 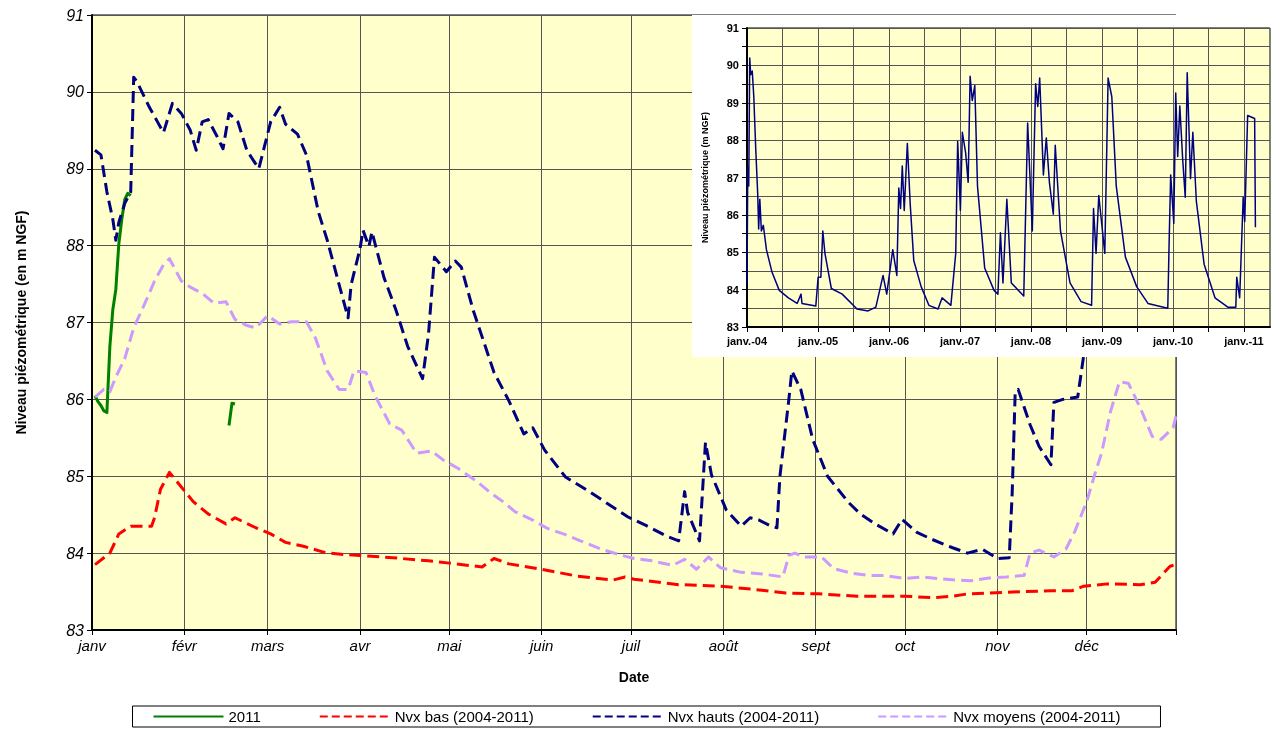 What do you see at coordinates (21, 322) in the screenshot?
I see `y-axis-title: Niveau piézométrique (en m NGF)` at bounding box center [21, 322].